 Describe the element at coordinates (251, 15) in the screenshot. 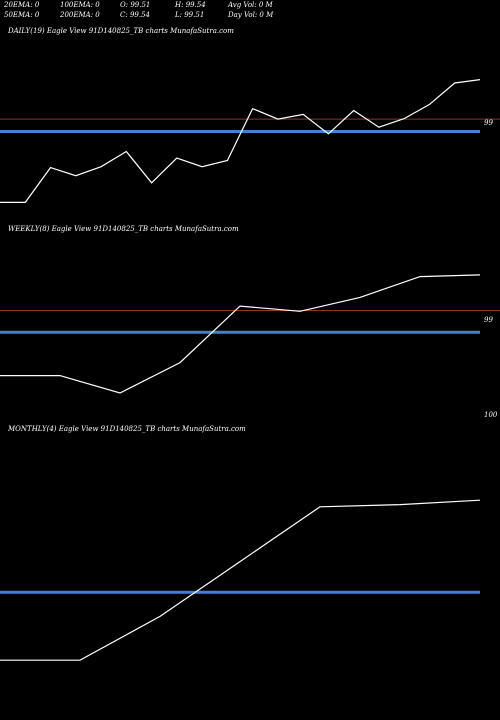

I see `stat-day-vol: Day Vol: 0 M` at that location.